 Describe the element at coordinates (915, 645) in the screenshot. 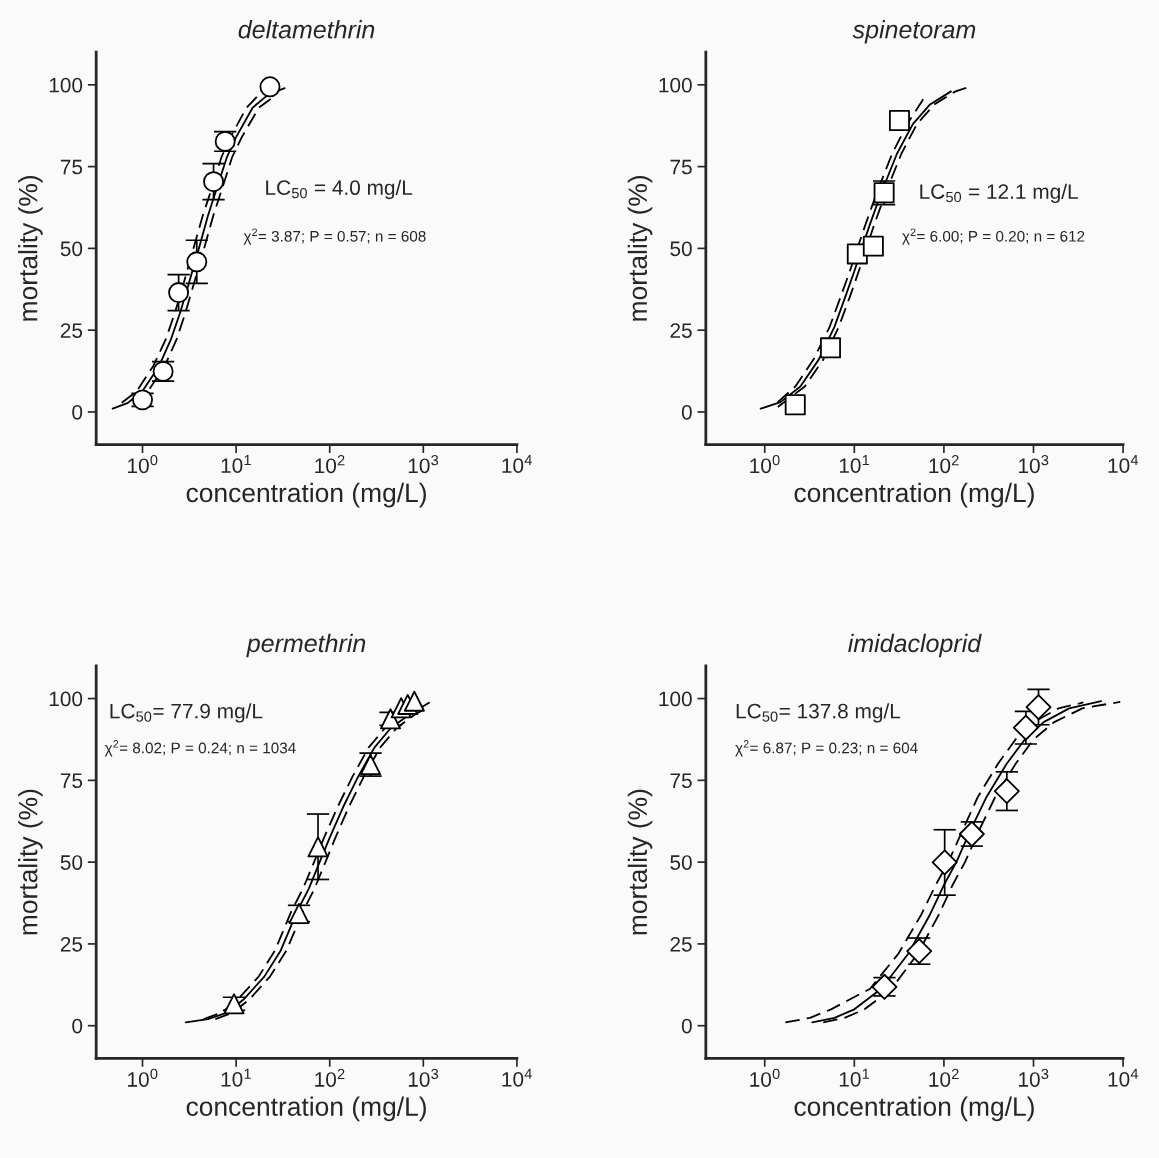

I see `chart-title: imidacloprid` at that location.